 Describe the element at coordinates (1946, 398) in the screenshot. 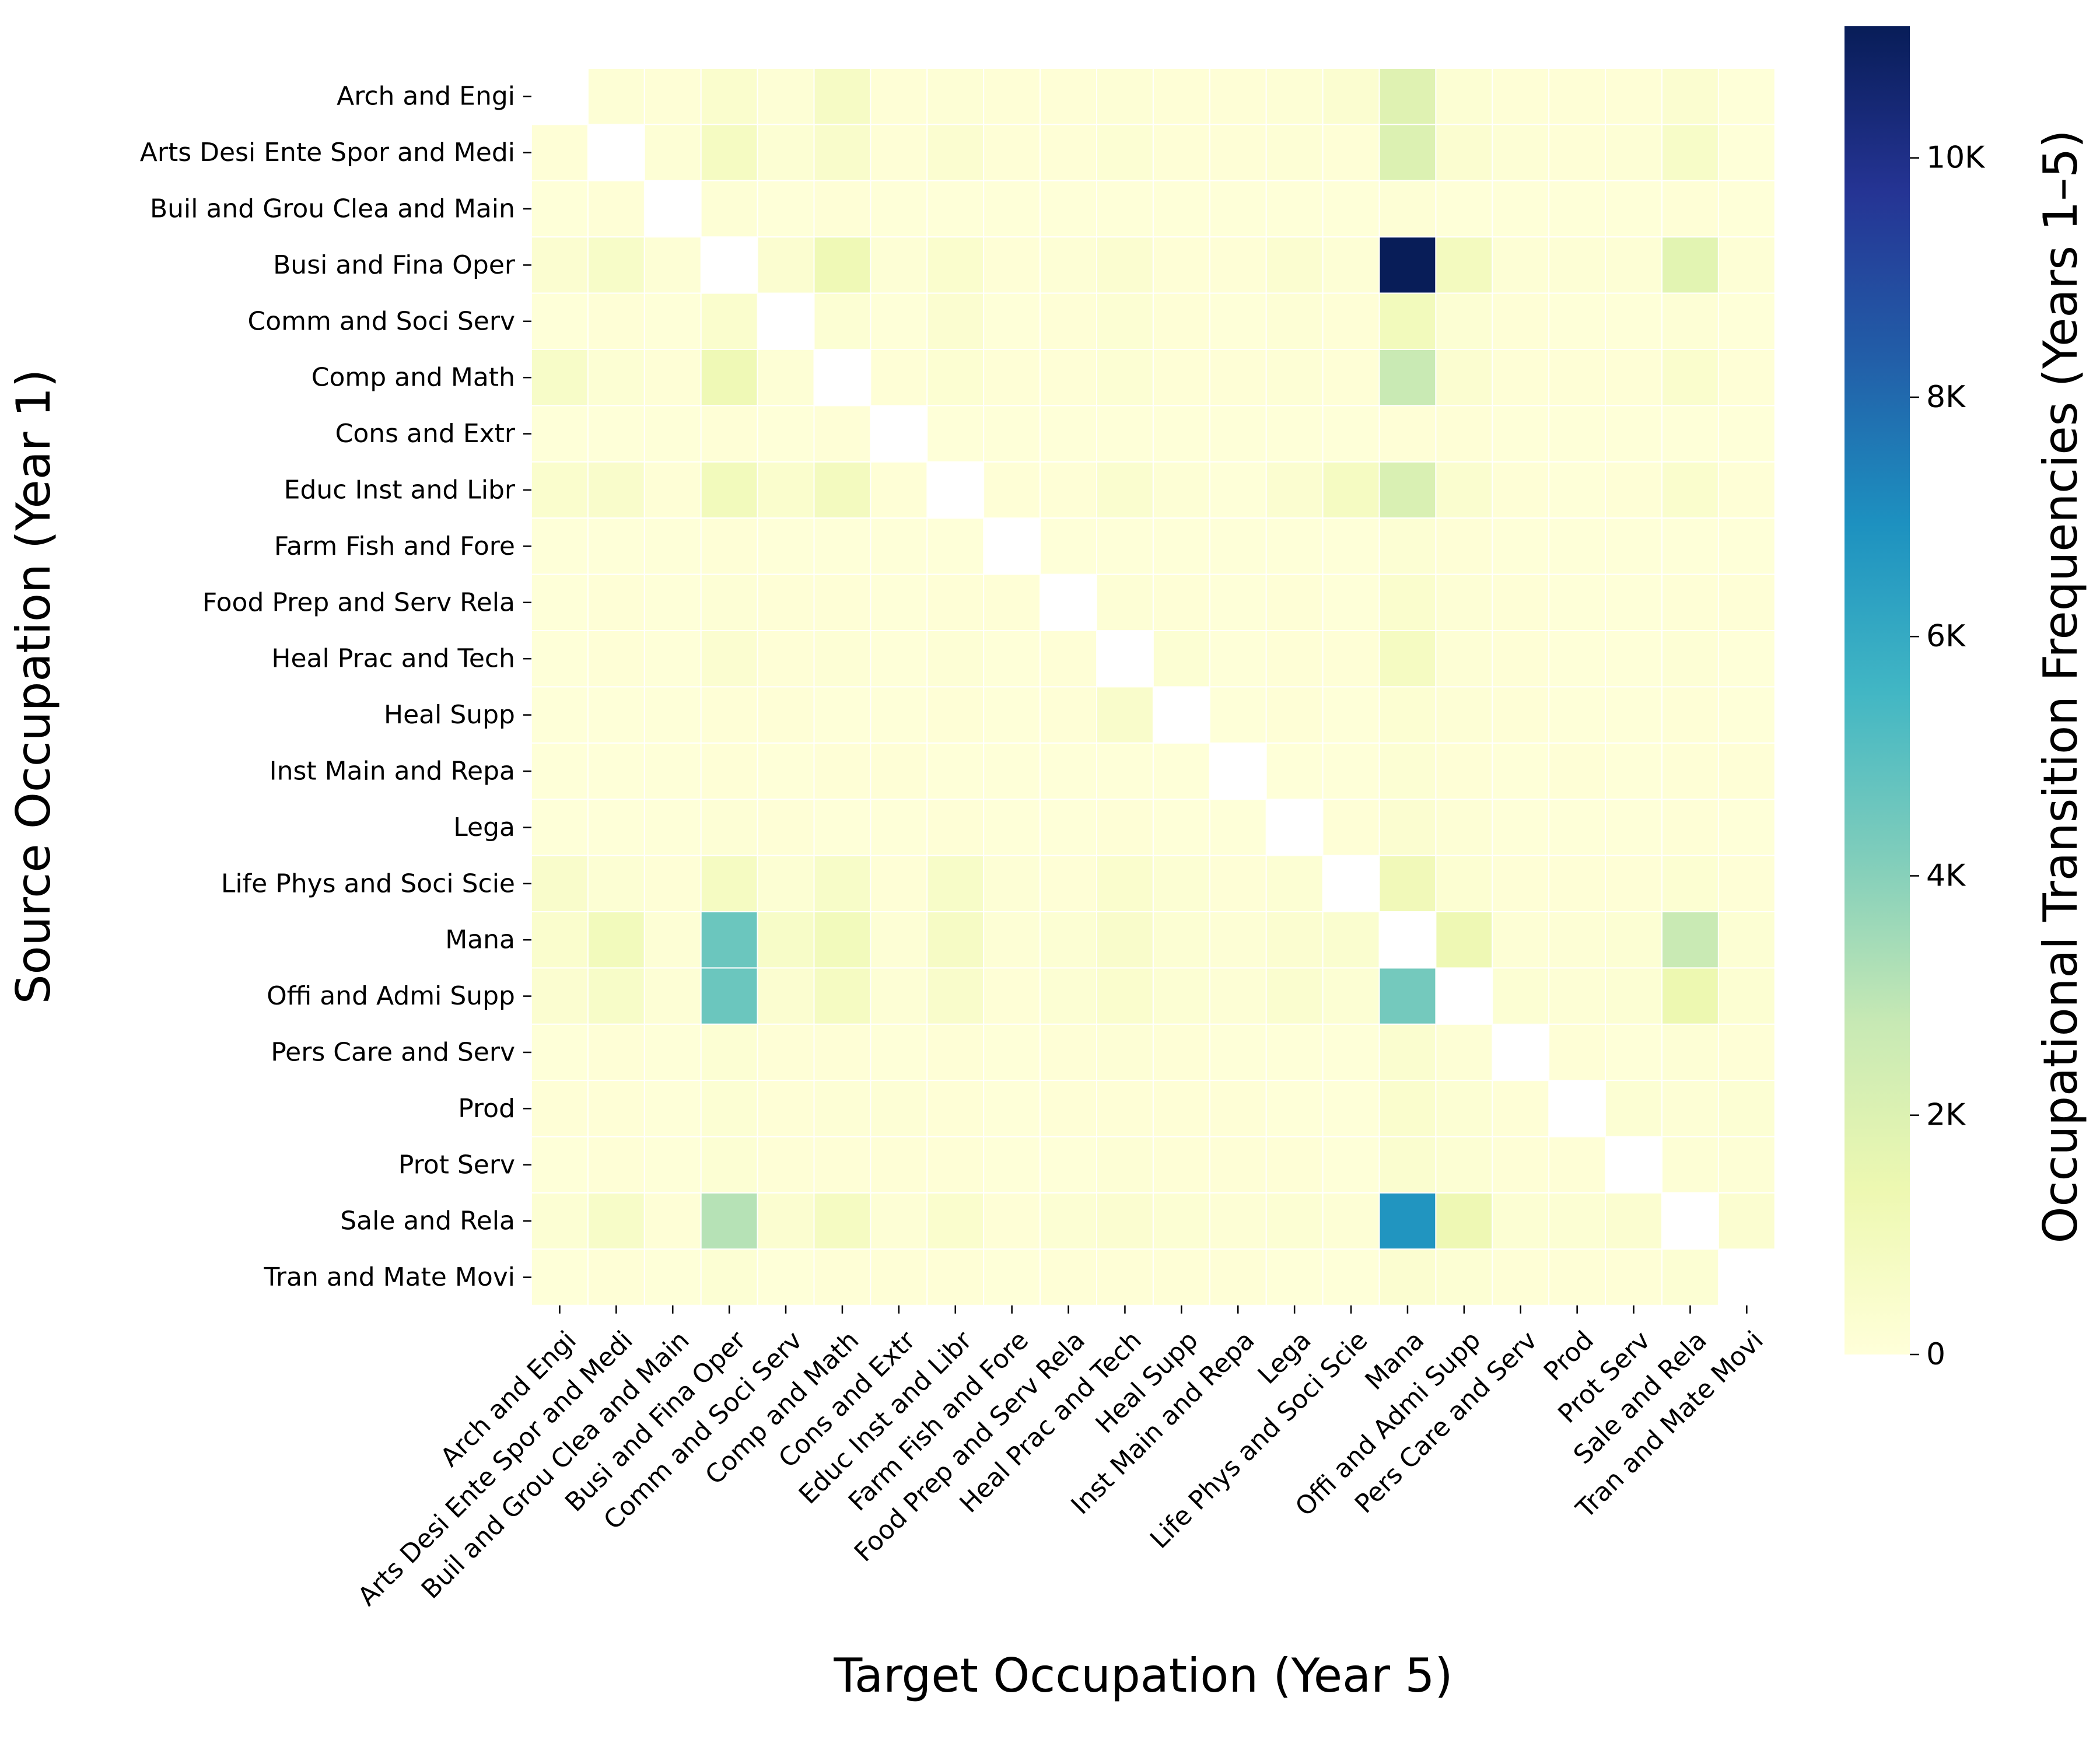

I see `colorbar-tick-label: 8K` at that location.